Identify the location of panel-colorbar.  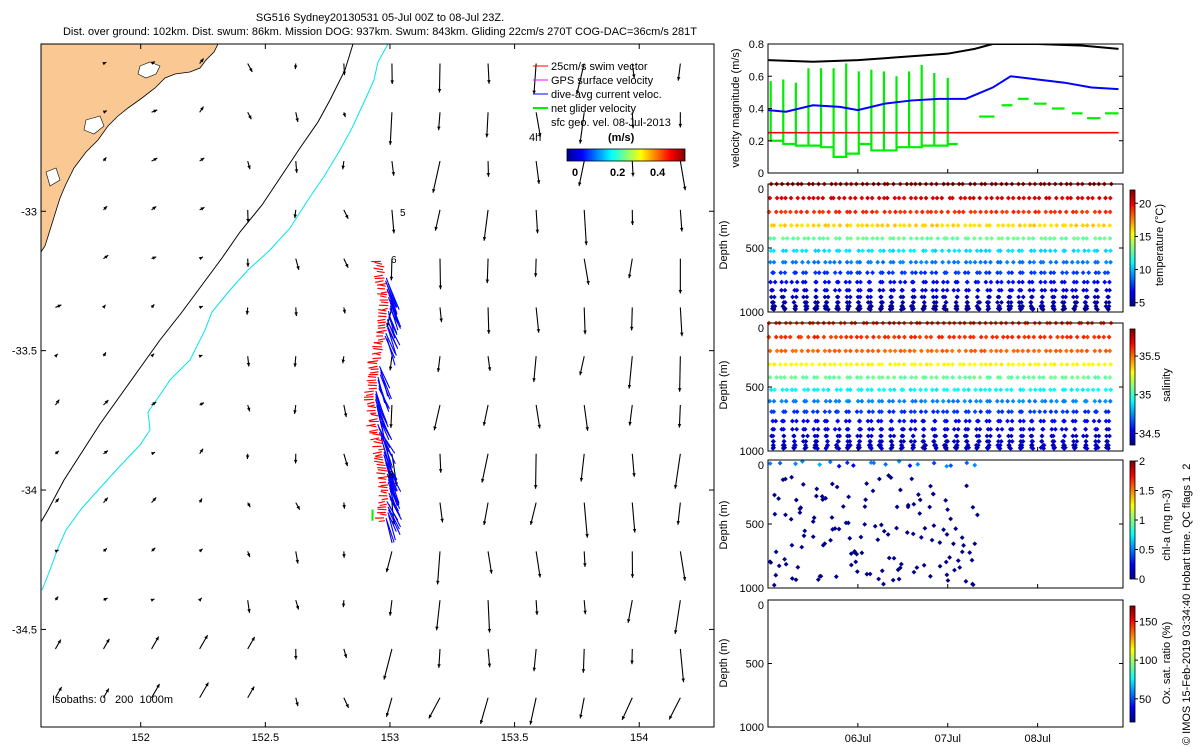
(1132, 387).